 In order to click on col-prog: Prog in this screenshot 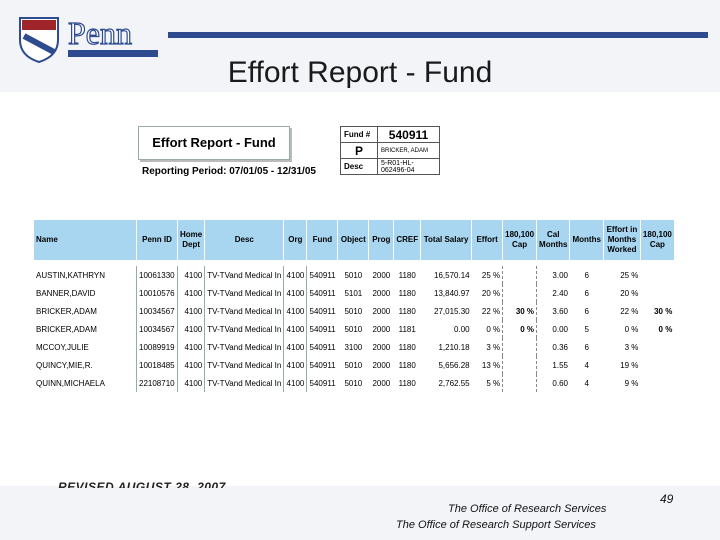, I will do `click(381, 240)`.